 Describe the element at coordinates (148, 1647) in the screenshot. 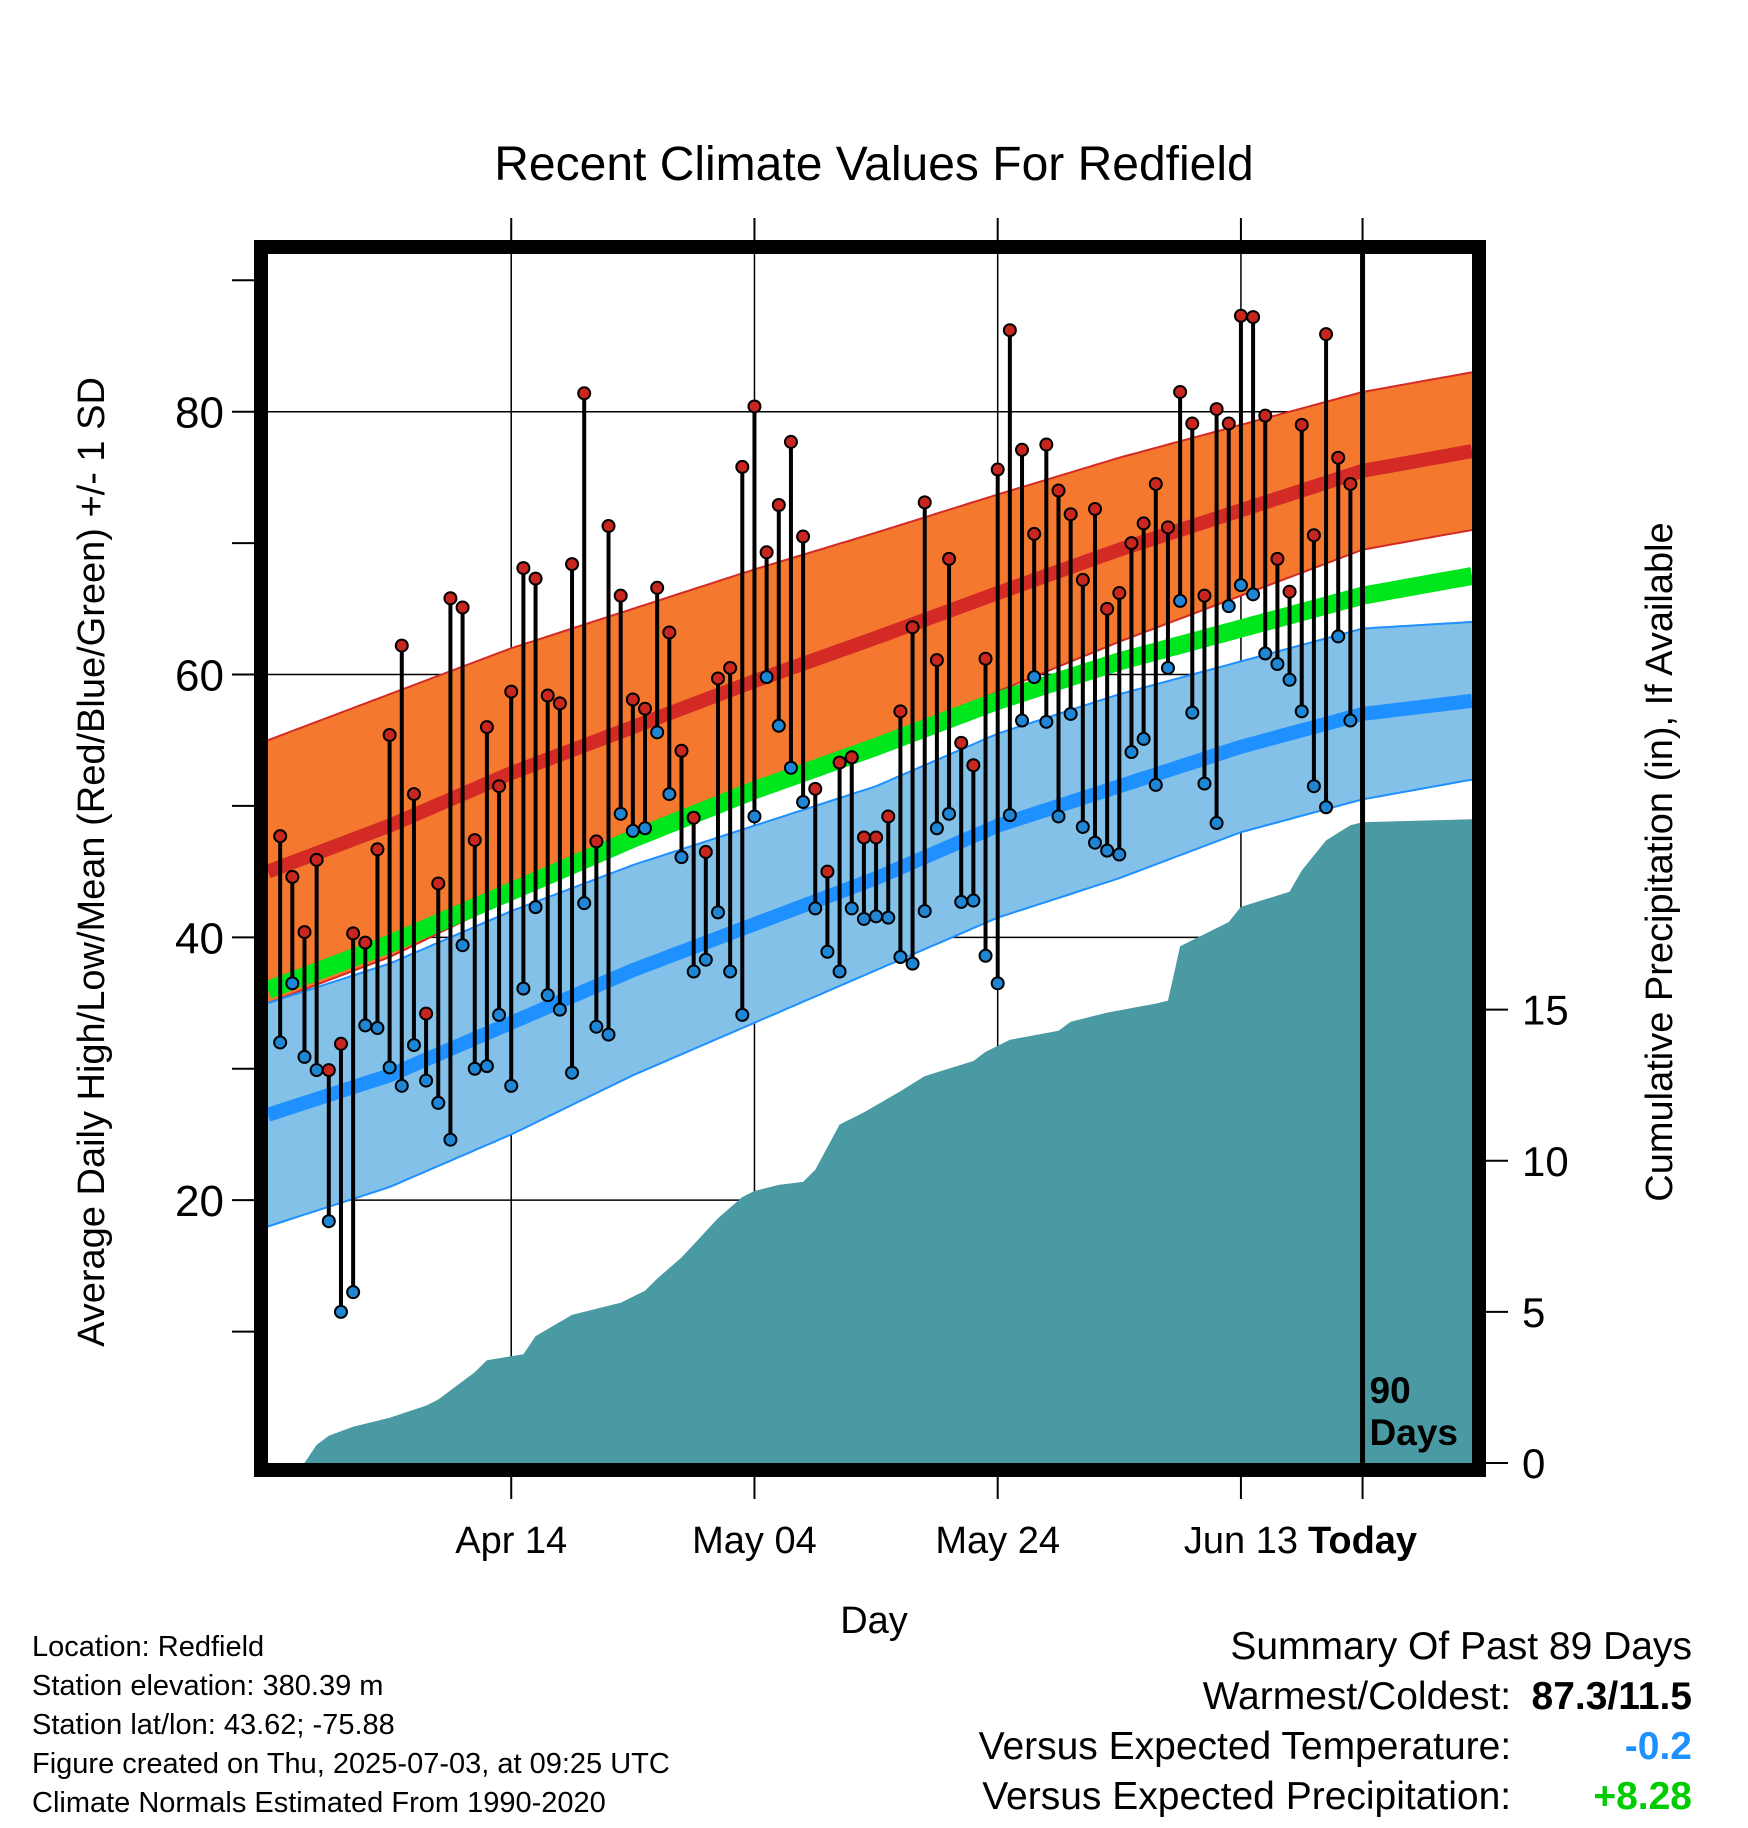

I see `location-text: Location: Redfield` at that location.